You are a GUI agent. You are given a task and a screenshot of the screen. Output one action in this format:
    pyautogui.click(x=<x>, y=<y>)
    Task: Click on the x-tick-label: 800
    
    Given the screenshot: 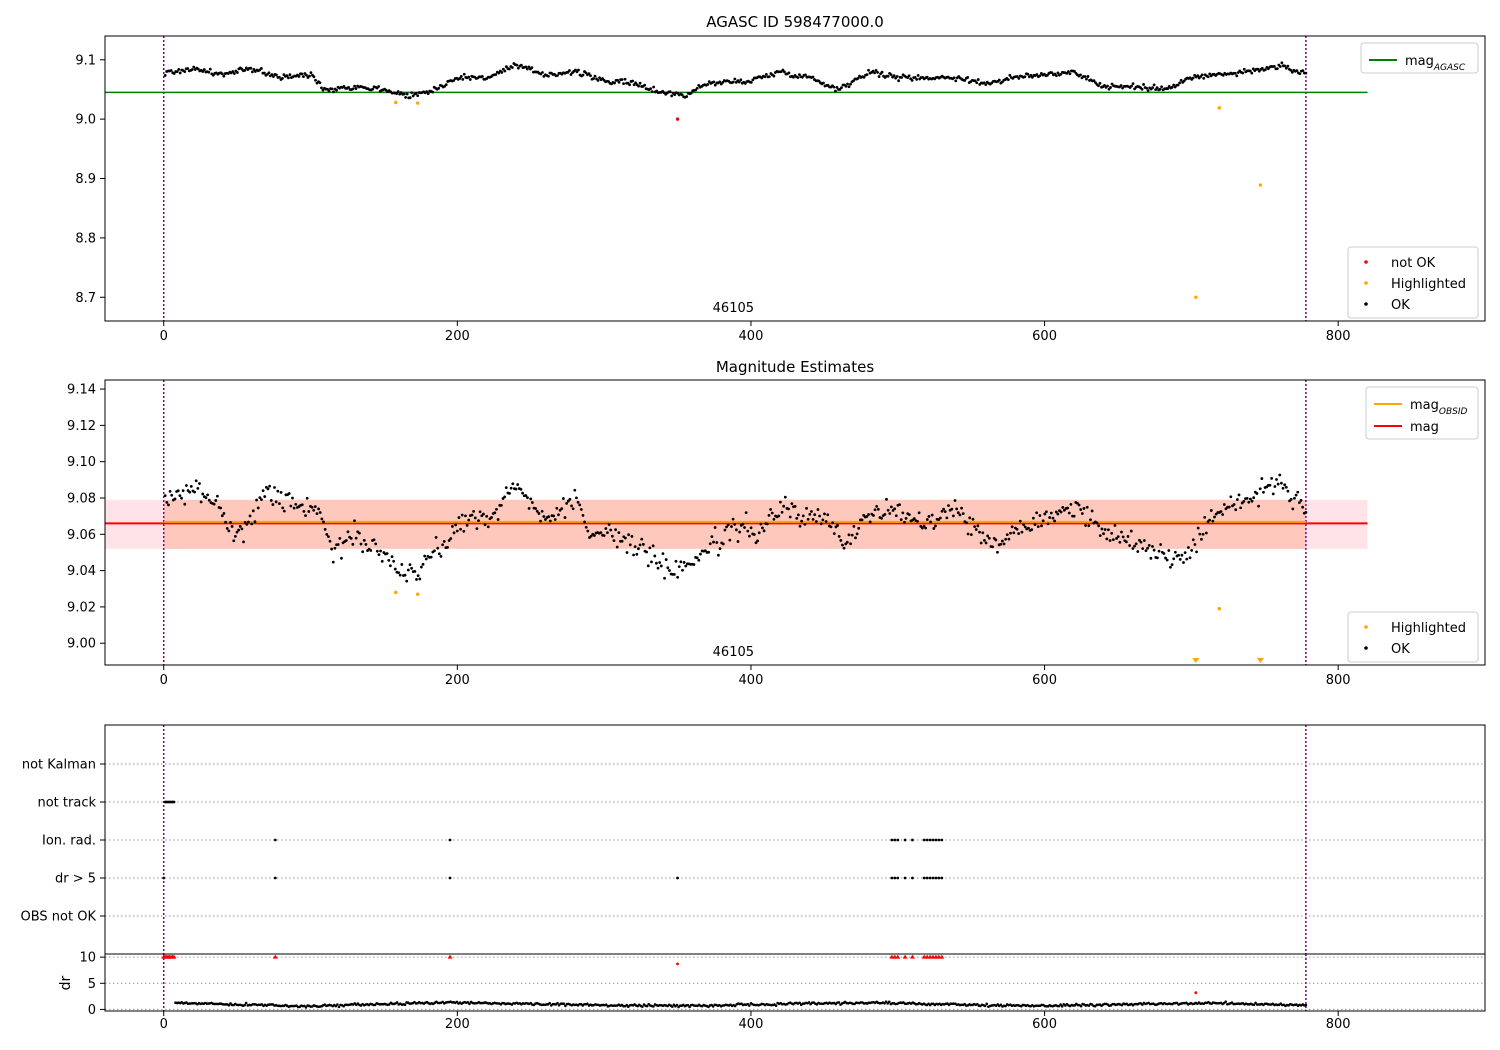 What is the action you would take?
    pyautogui.click(x=1338, y=1024)
    